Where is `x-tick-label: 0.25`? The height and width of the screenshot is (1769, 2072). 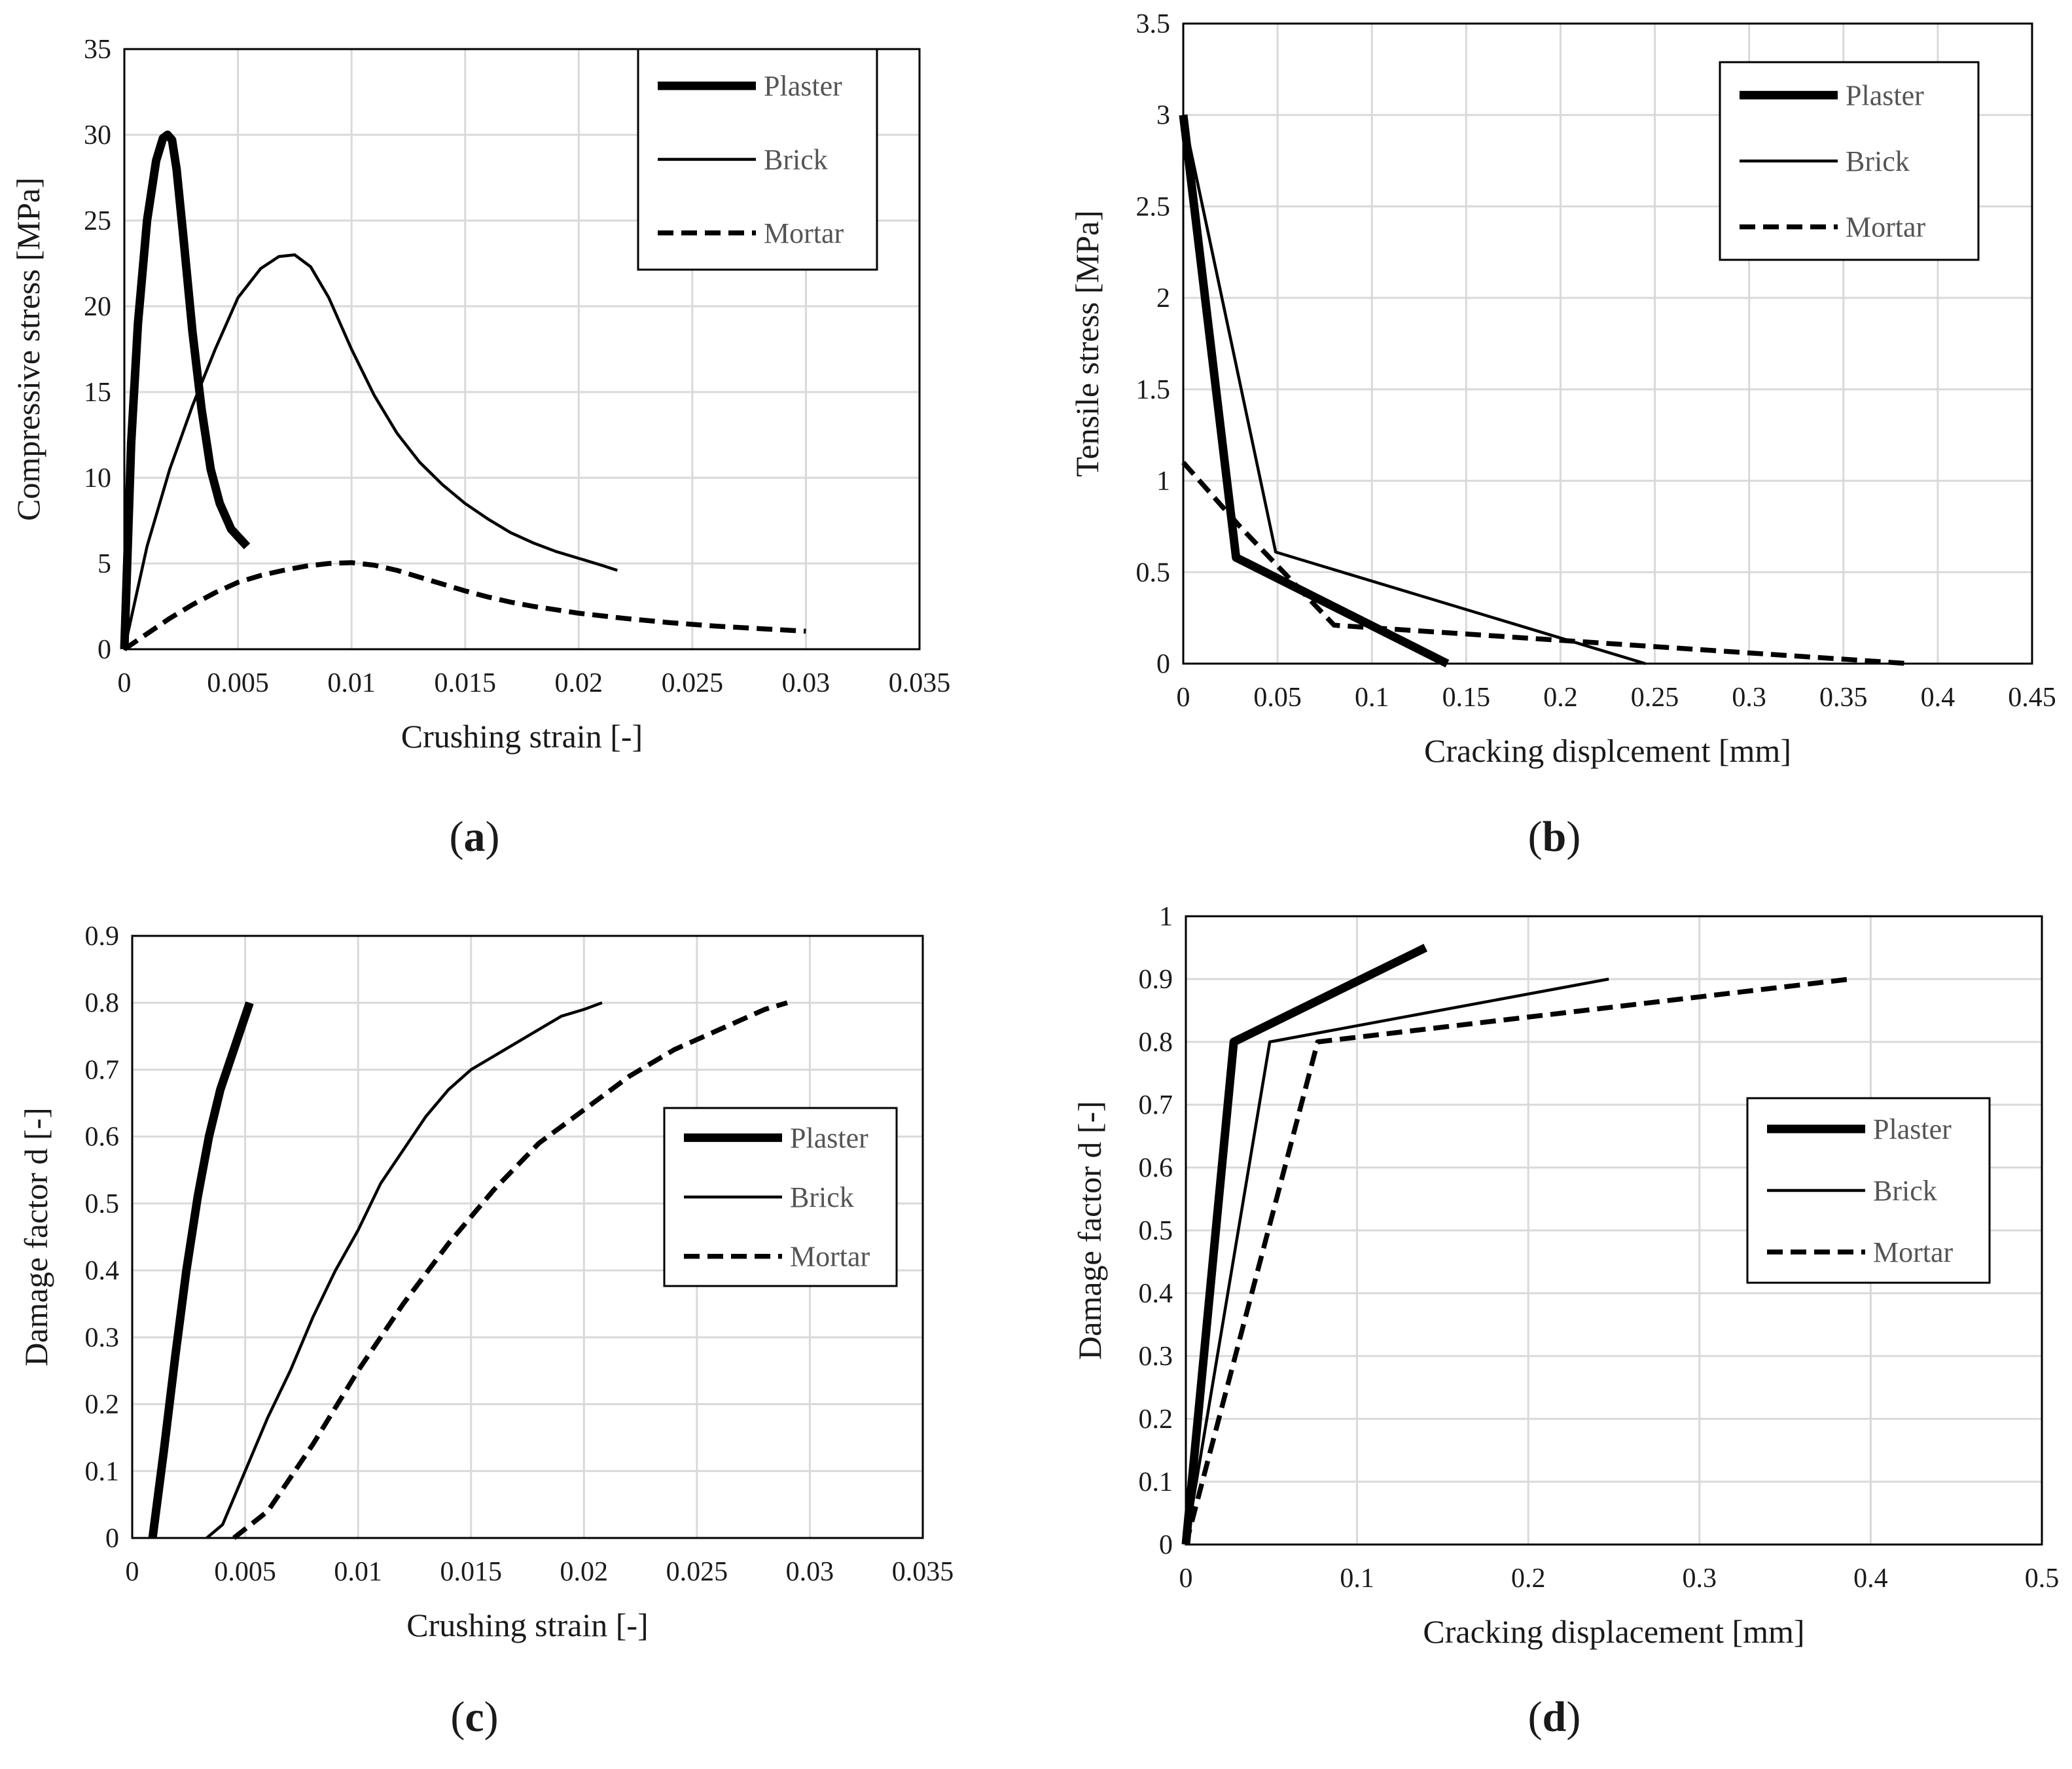 x-tick-label: 0.25 is located at coordinates (1655, 698).